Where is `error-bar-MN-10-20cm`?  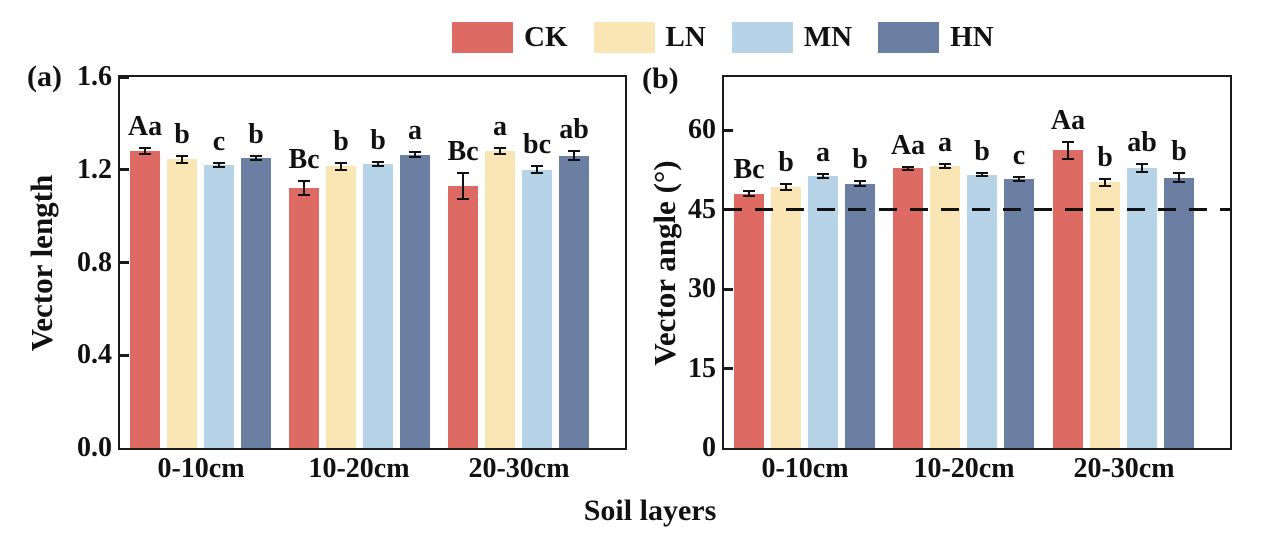 error-bar-MN-10-20cm is located at coordinates (982, 174).